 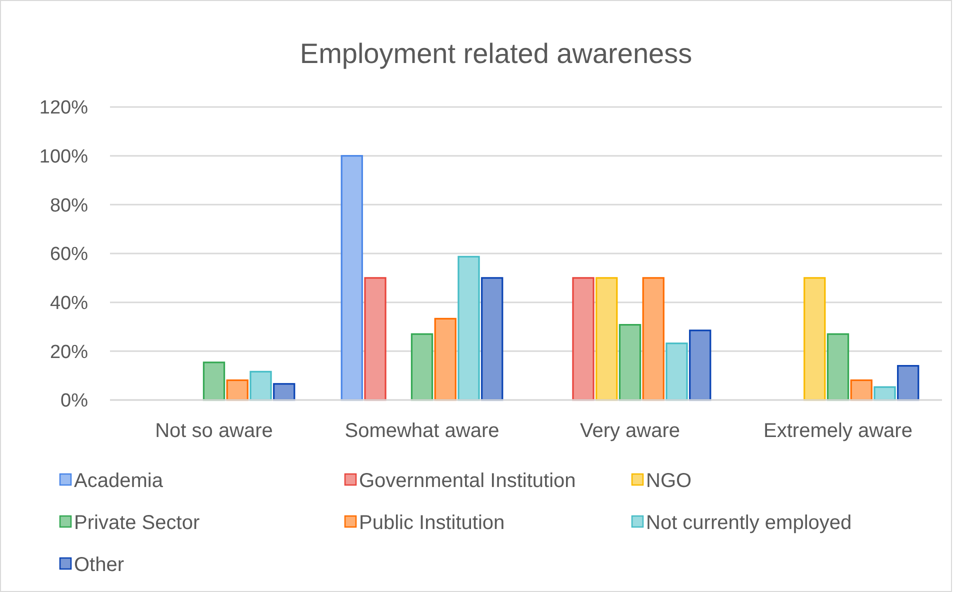 What do you see at coordinates (119, 481) in the screenshot?
I see `legend-label: Academia` at bounding box center [119, 481].